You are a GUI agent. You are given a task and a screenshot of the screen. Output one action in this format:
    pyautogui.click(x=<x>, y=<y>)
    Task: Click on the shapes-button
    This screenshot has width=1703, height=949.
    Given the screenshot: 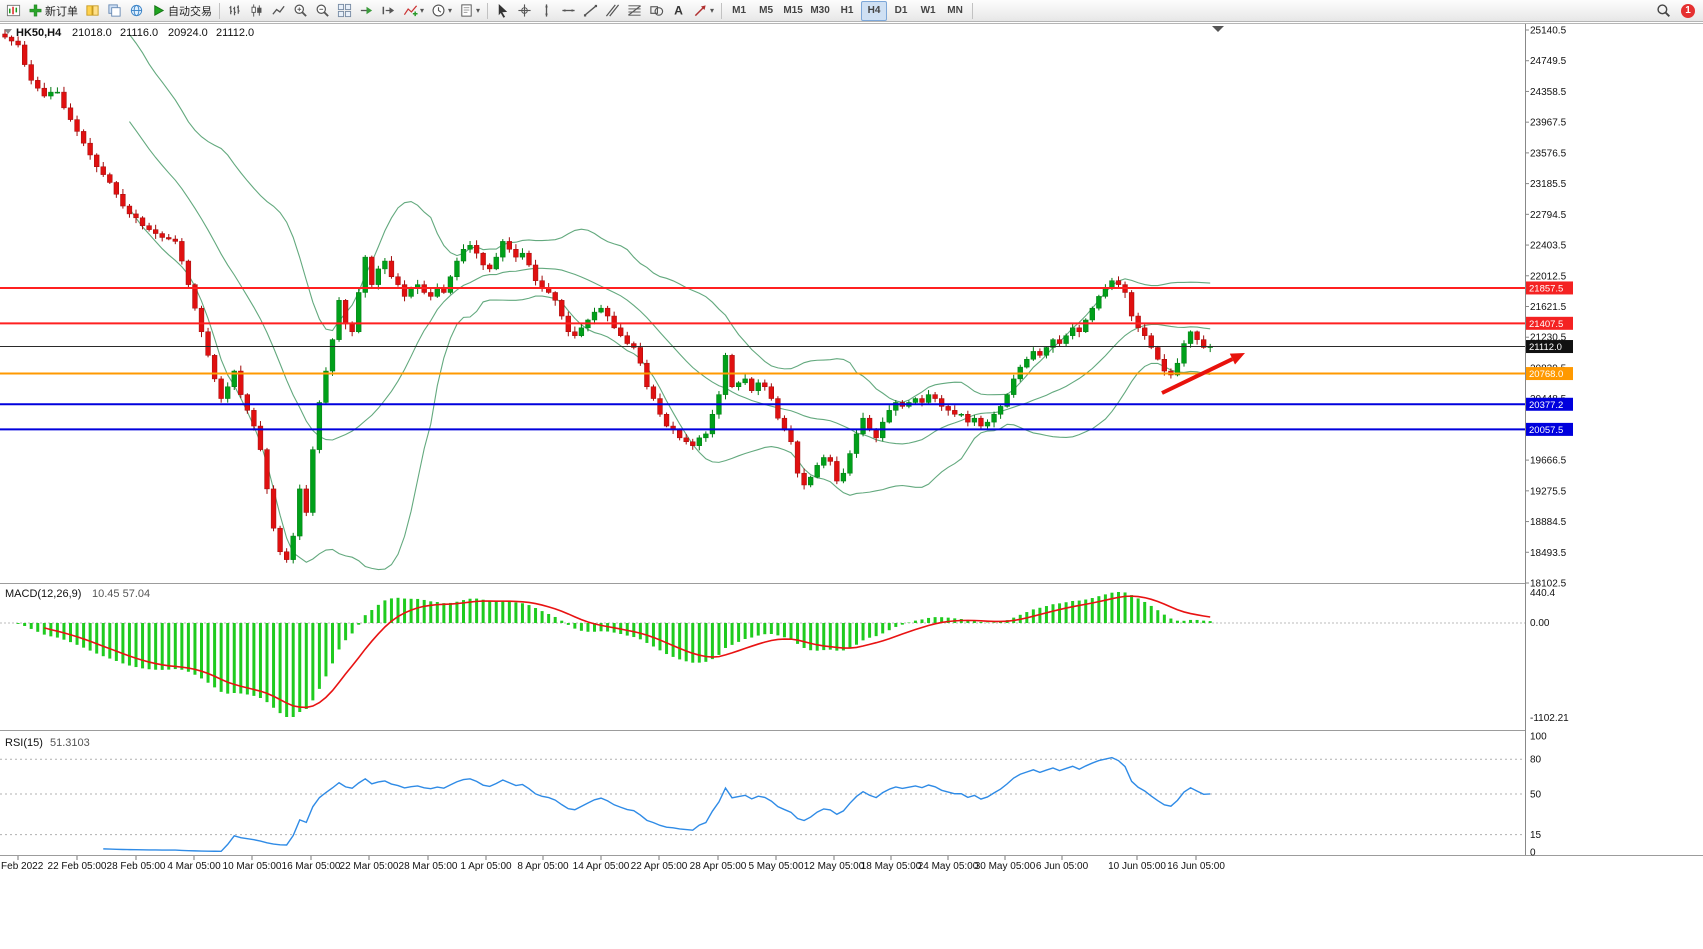 What is the action you would take?
    pyautogui.click(x=656, y=11)
    